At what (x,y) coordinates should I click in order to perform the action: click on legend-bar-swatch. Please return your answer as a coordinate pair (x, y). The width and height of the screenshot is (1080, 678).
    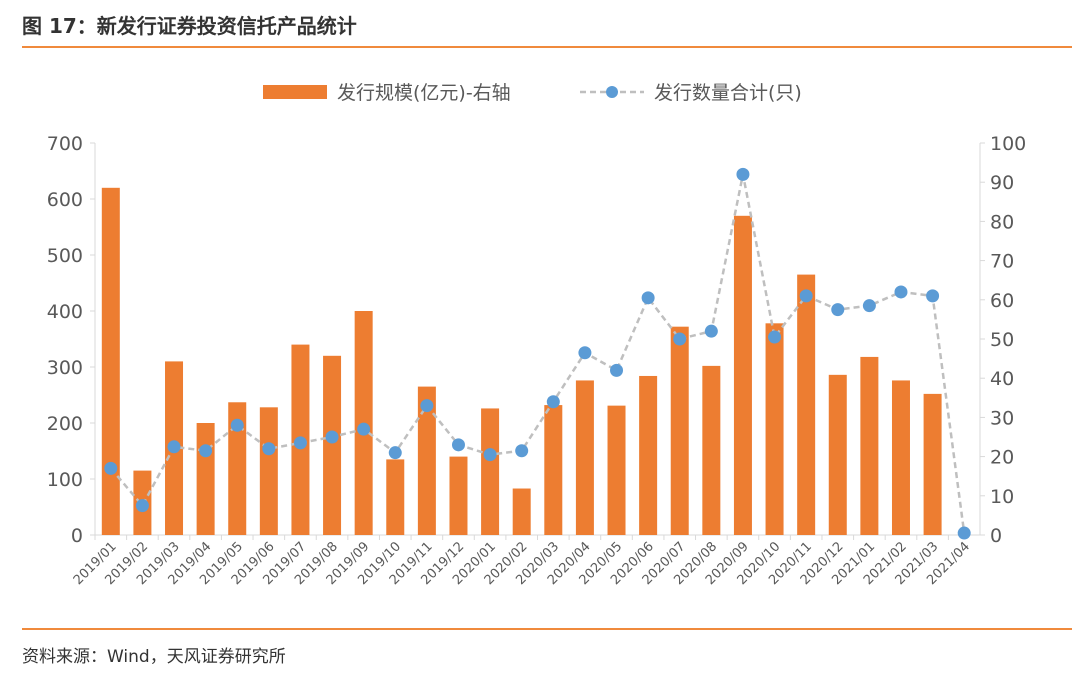
    Looking at the image, I should click on (295, 92).